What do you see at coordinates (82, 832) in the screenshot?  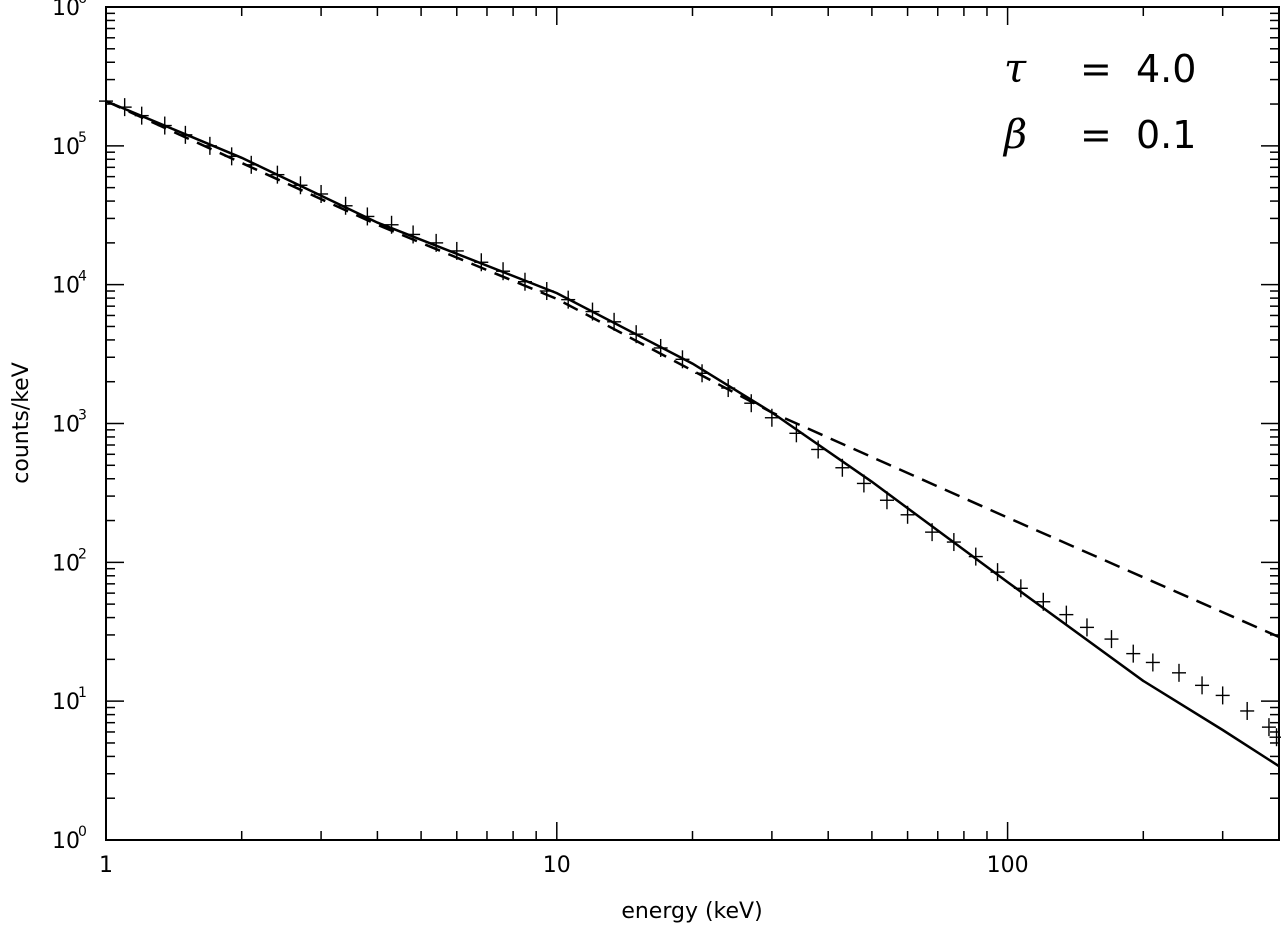 I see `y-tick-exponent: 0` at bounding box center [82, 832].